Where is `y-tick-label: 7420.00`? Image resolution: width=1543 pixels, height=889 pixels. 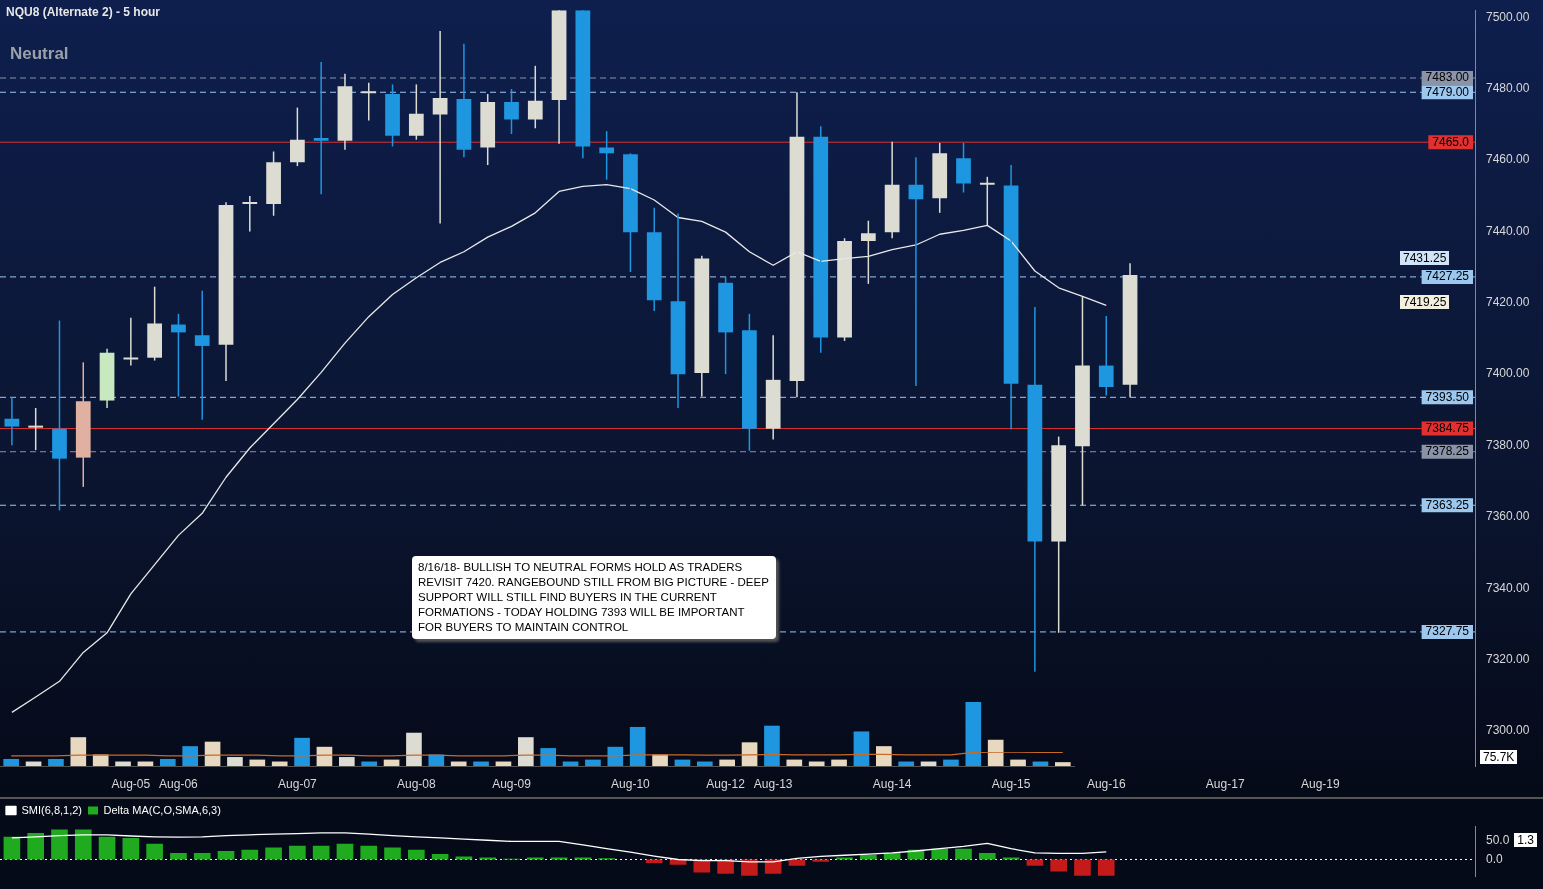 y-tick-label: 7420.00 is located at coordinates (1508, 302).